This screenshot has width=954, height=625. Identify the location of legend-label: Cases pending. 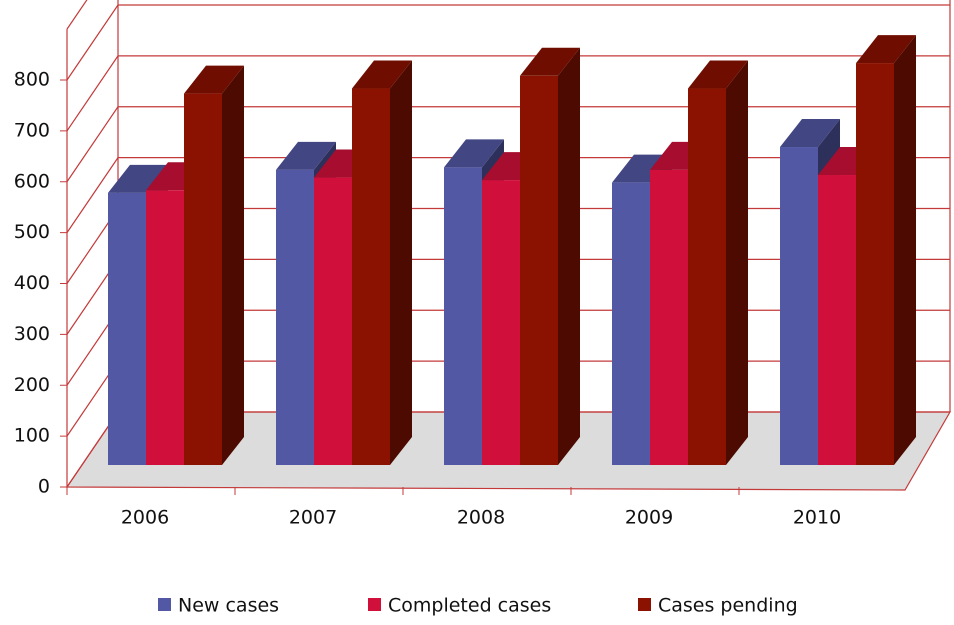
(728, 606).